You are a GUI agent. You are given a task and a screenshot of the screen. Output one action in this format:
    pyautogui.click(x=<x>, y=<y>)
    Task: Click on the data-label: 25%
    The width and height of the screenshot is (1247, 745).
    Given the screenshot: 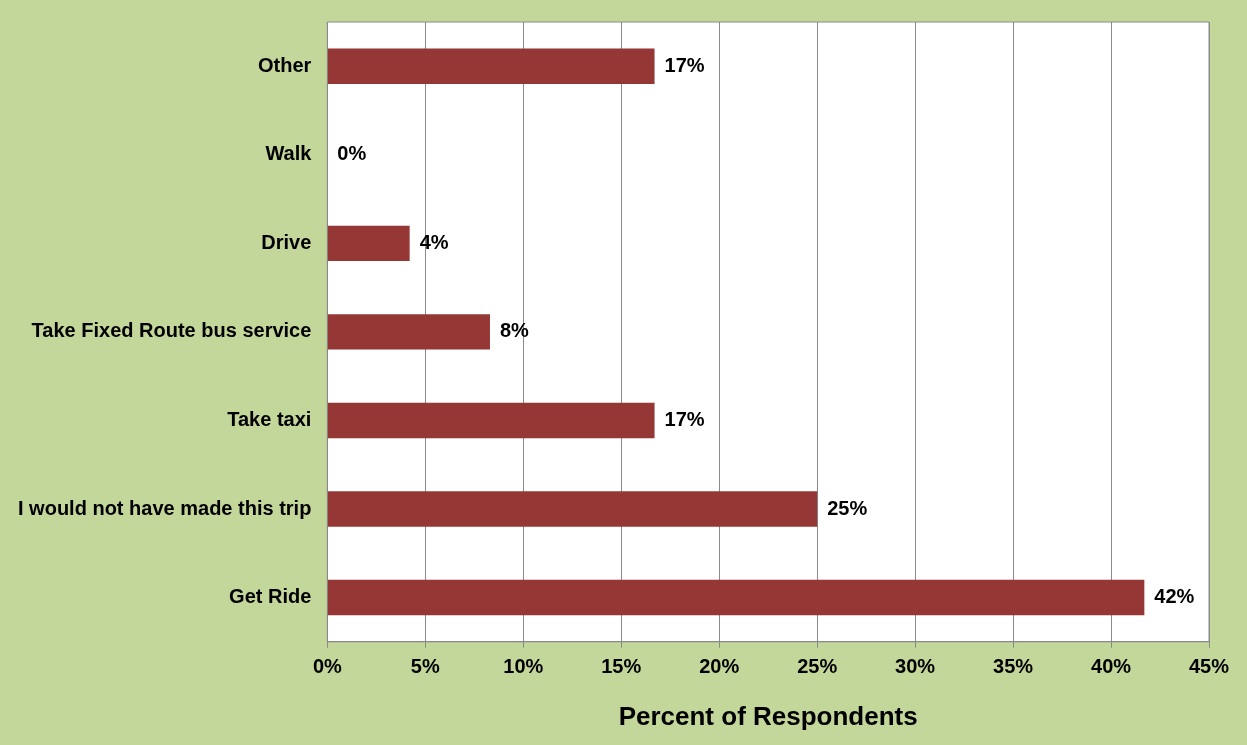 What is the action you would take?
    pyautogui.click(x=847, y=507)
    